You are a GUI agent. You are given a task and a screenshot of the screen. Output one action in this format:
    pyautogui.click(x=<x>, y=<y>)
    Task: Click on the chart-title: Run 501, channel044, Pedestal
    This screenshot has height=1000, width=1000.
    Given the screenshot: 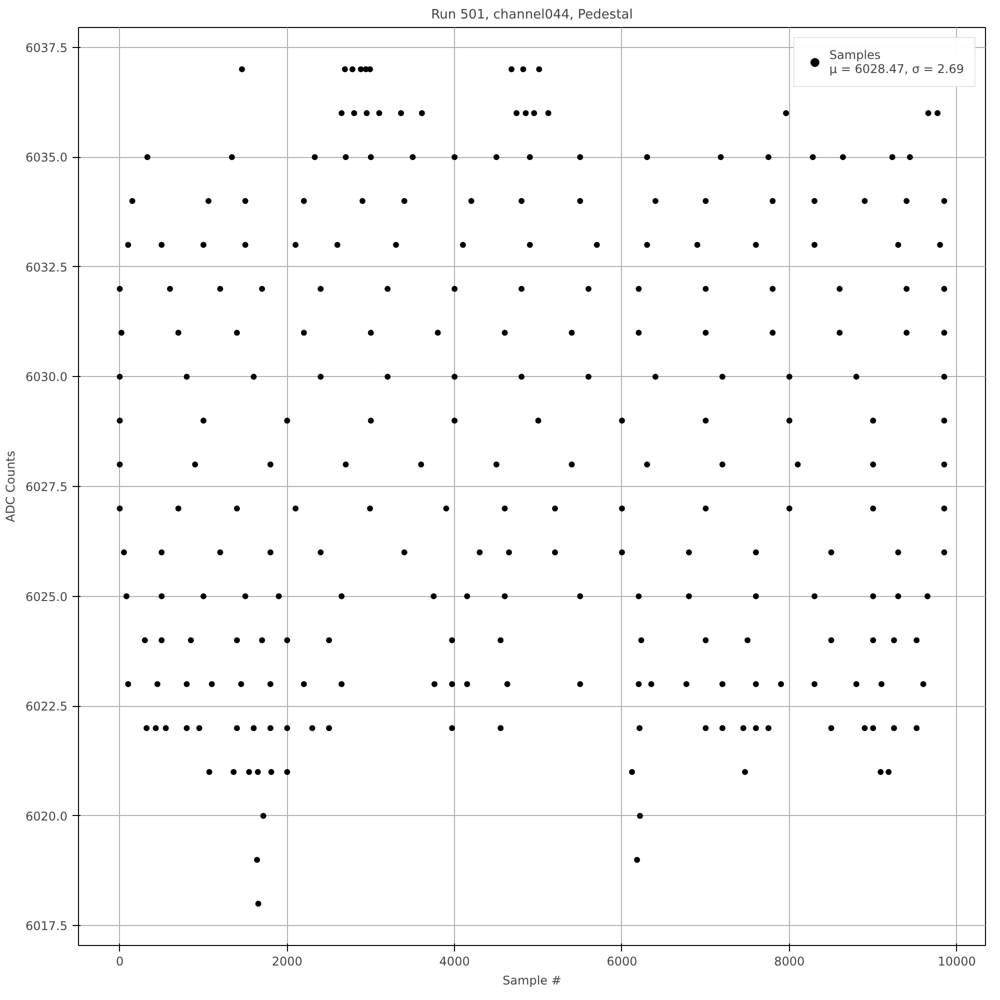 What is the action you would take?
    pyautogui.click(x=532, y=15)
    